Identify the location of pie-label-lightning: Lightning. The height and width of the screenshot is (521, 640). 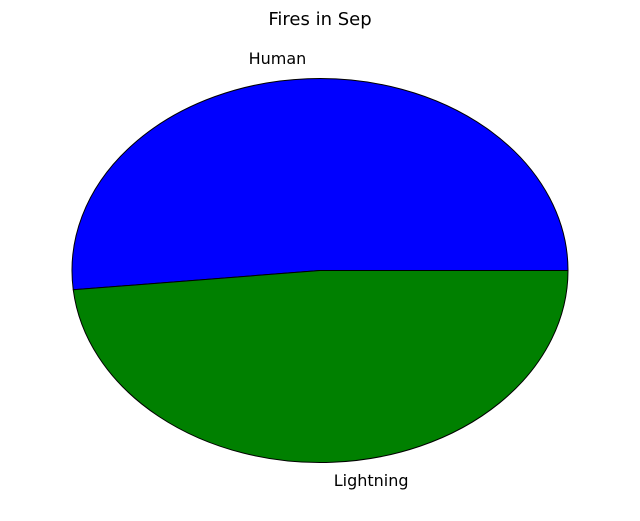
(371, 480).